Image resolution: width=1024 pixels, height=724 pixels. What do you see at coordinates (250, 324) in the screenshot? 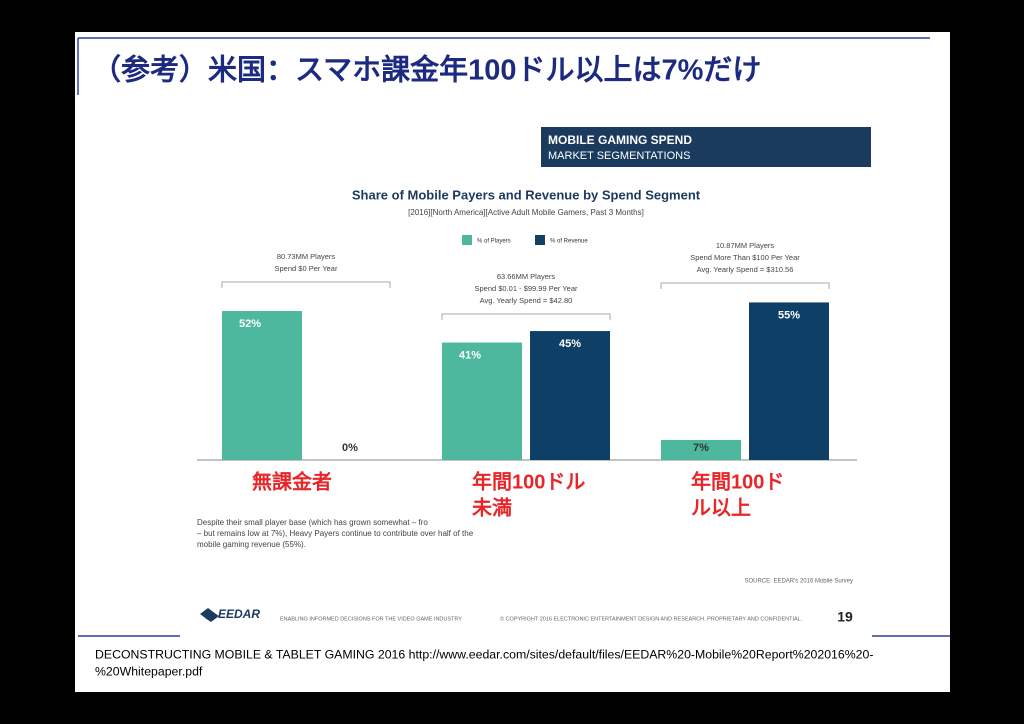
I see `value-label: 52%` at bounding box center [250, 324].